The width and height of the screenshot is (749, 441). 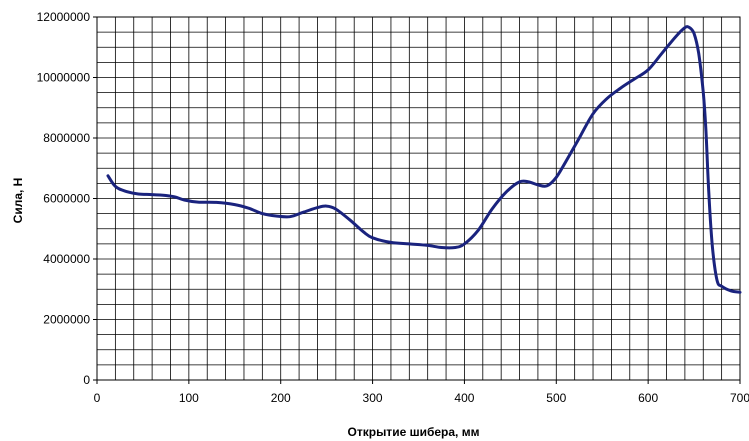 What do you see at coordinates (66, 320) in the screenshot?
I see `y-tick-label: 2000000` at bounding box center [66, 320].